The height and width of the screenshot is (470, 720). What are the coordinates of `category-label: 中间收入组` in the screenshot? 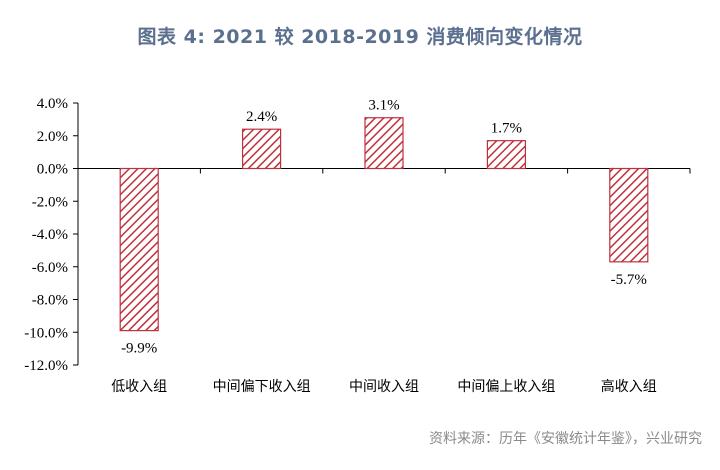 It's located at (384, 387).